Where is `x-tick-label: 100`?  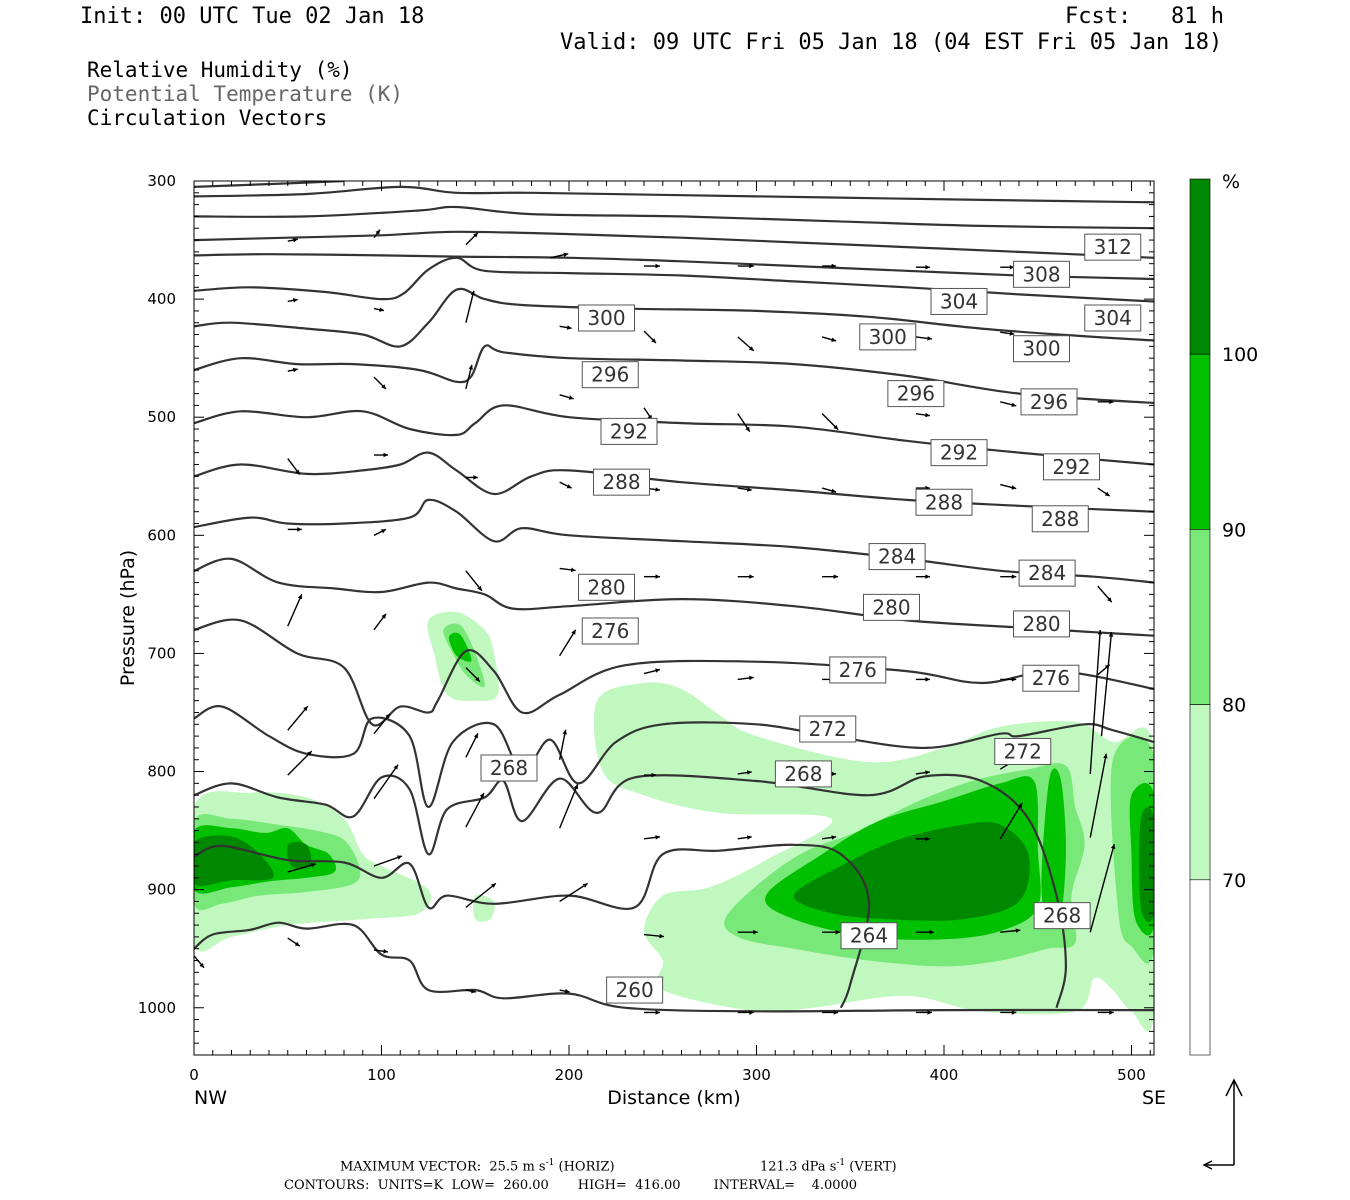 x-tick-label: 100 is located at coordinates (381, 1075).